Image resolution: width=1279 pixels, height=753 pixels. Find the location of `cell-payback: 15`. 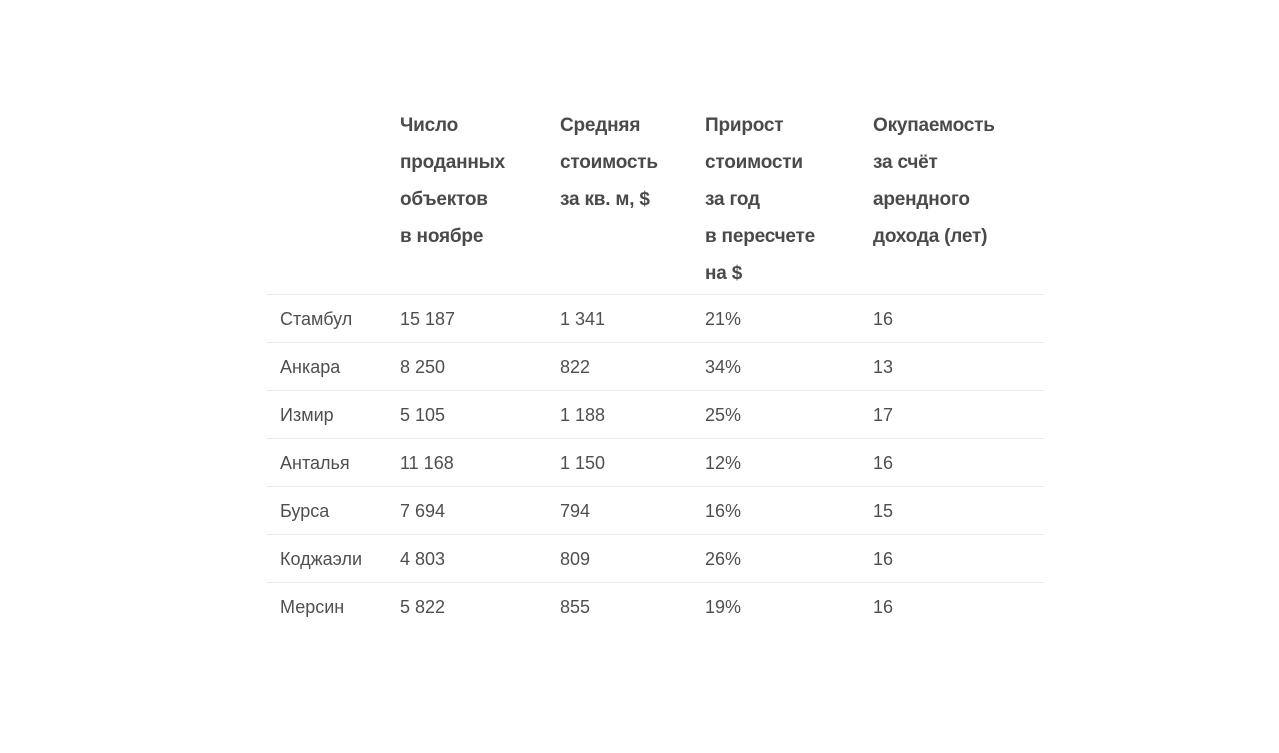

cell-payback: 15 is located at coordinates (952, 510).